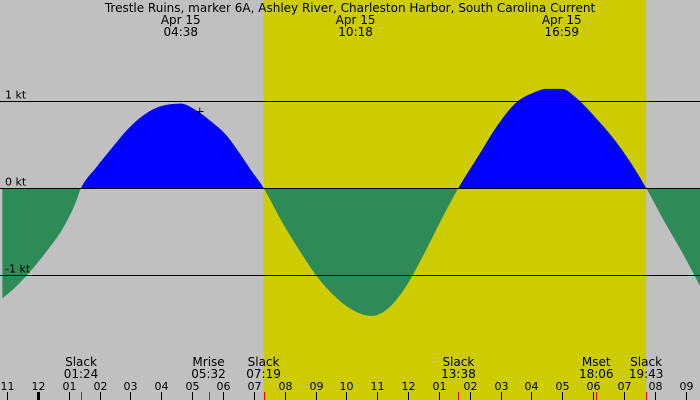  Describe the element at coordinates (561, 32) in the screenshot. I see `top-time-label-2: 16:59` at that location.